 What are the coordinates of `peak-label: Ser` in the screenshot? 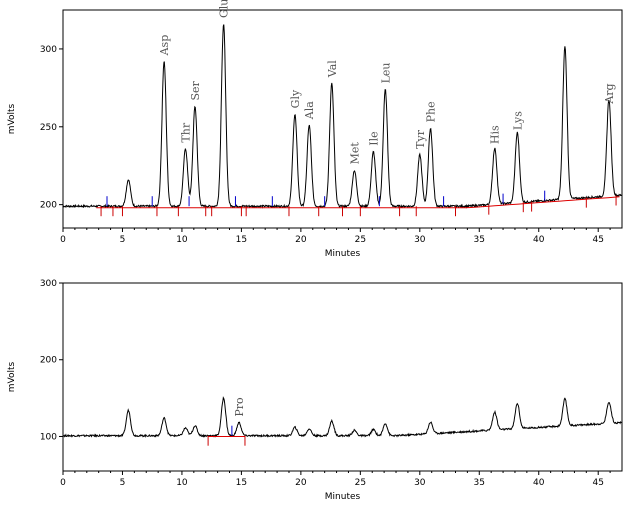 It's located at (195, 90).